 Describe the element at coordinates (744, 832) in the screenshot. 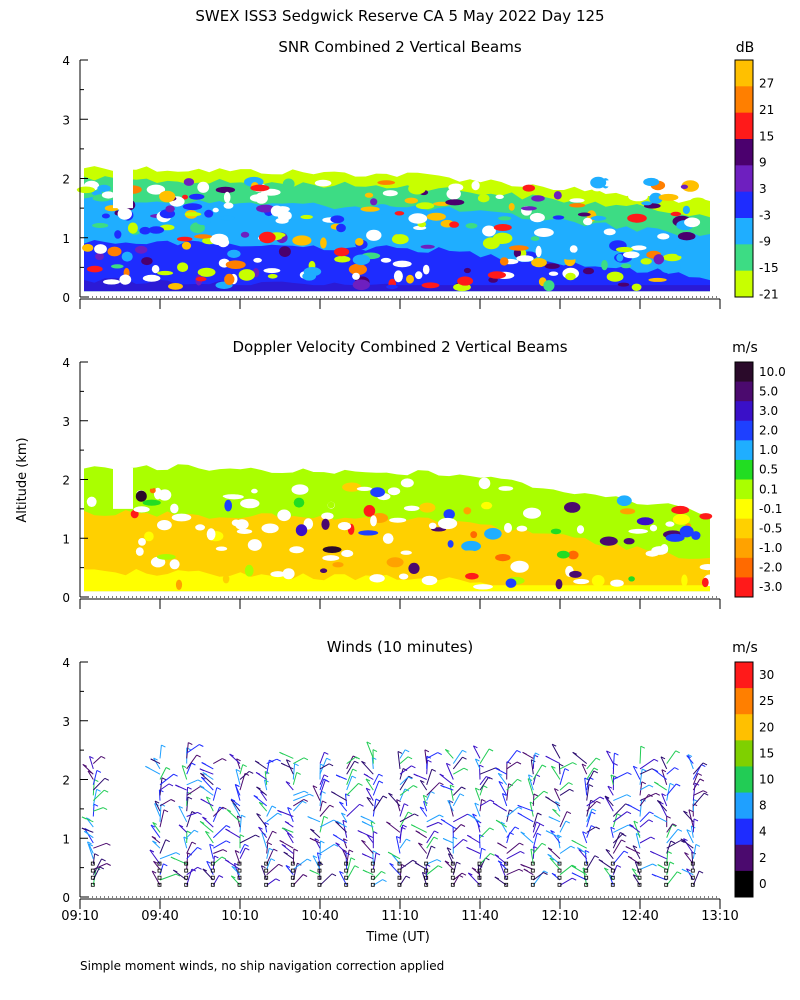

I see `colorbar-swatch` at that location.